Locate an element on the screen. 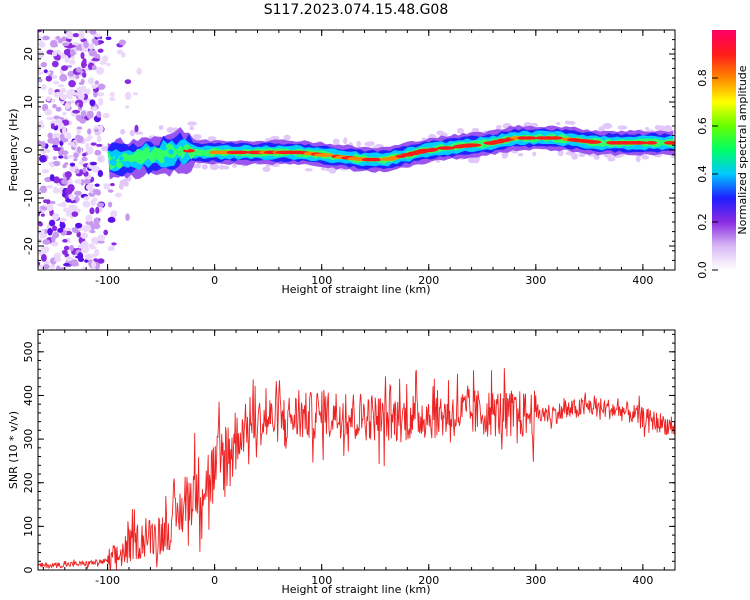 This screenshot has height=600, width=750. y-tick-label: 500 is located at coordinates (28, 351).